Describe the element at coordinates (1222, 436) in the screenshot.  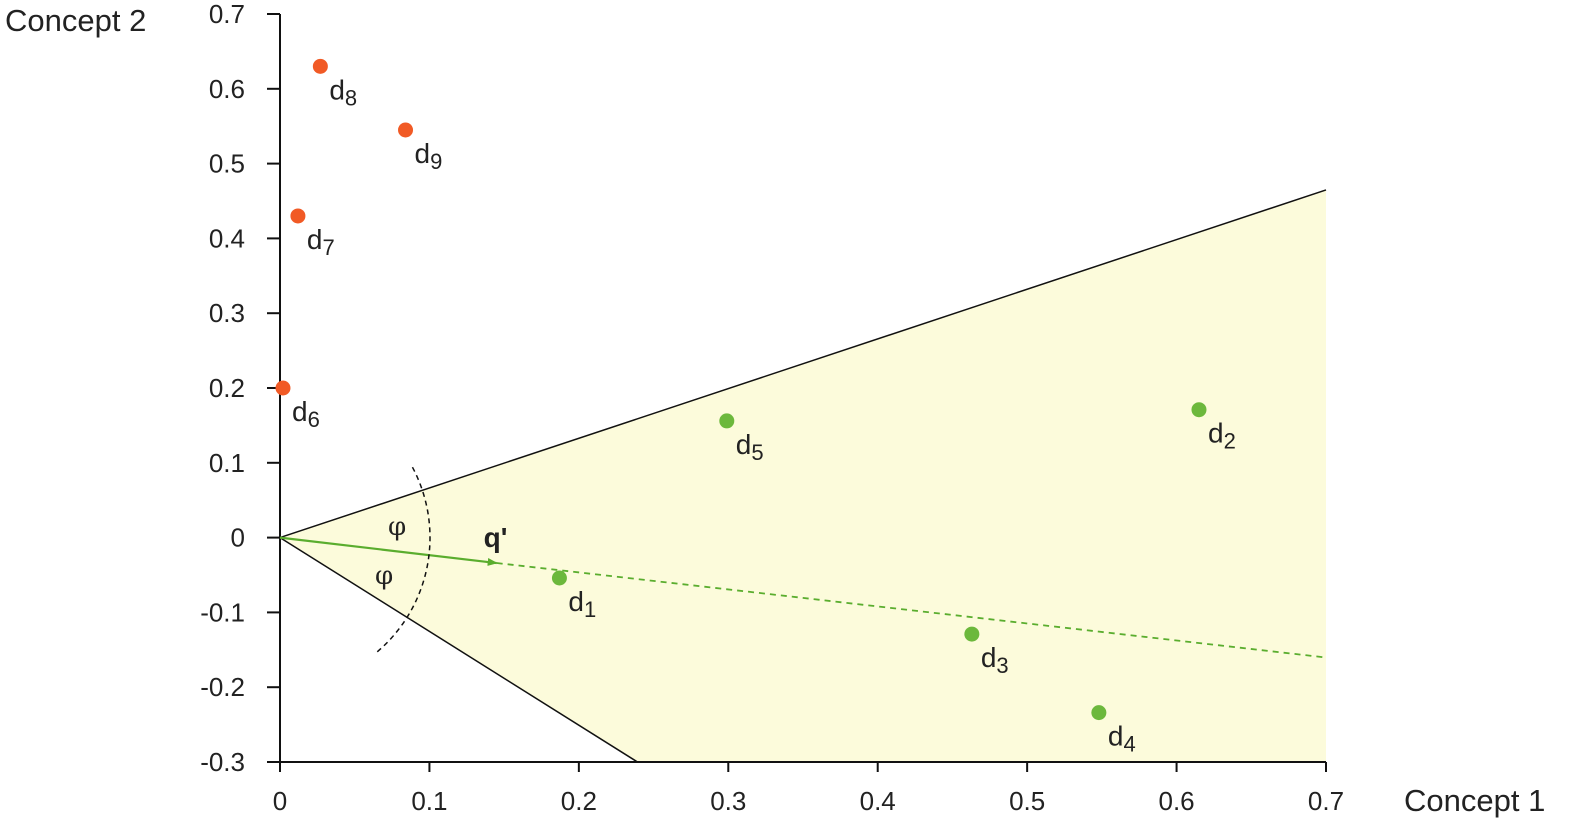
I see `point-label-d2: d2` at that location.